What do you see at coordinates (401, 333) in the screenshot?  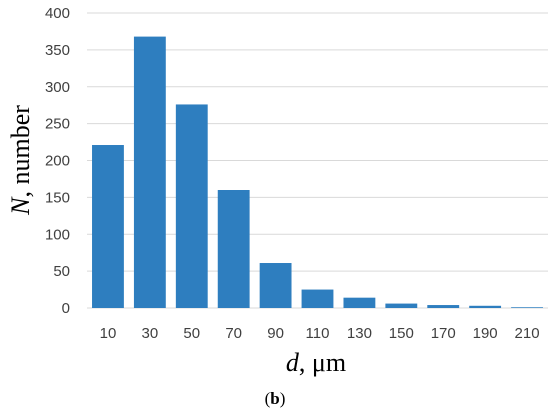 I see `x-tick-label: 150` at bounding box center [401, 333].